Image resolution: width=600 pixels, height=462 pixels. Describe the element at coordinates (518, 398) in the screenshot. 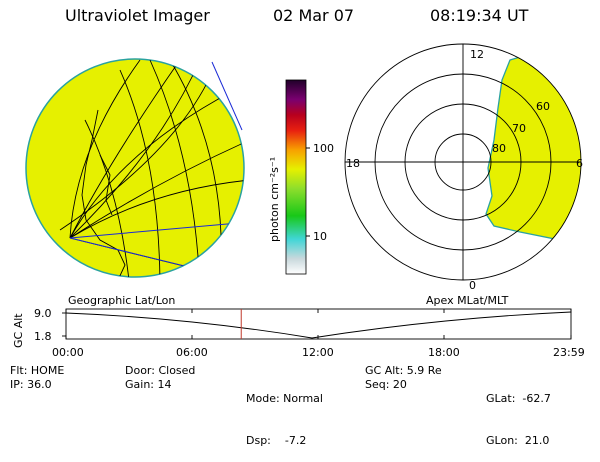

I see `status-glat: GLat: -62.7` at that location.